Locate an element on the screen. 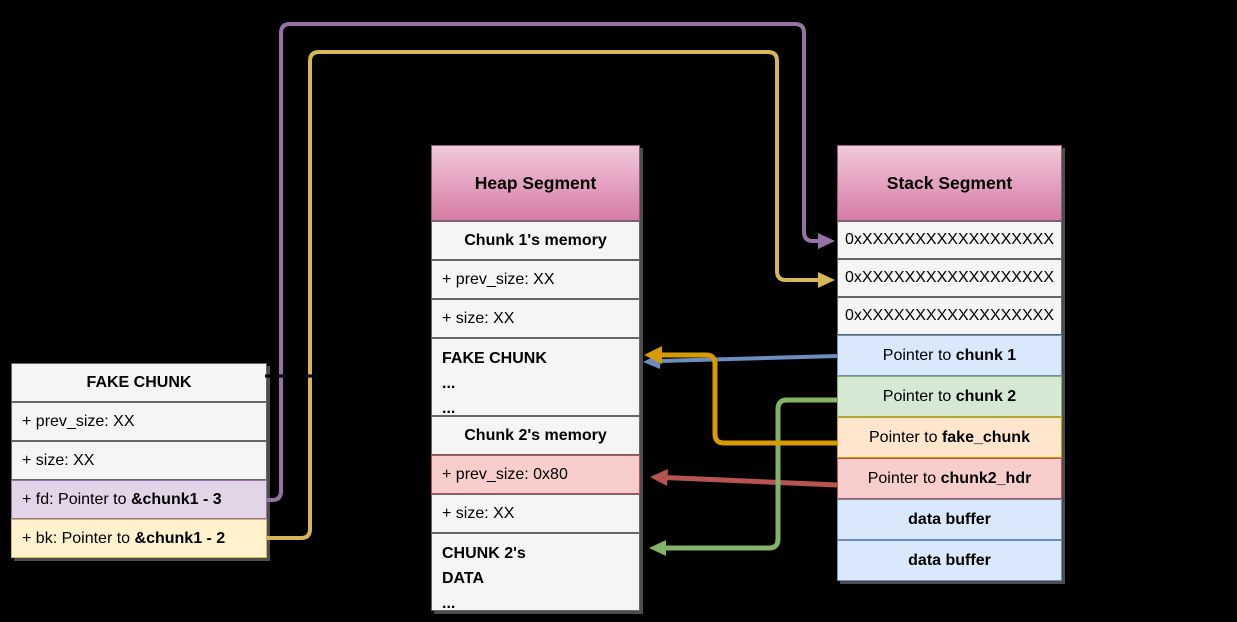  chunk2-prev-size-row: + prev_size: 0x80 is located at coordinates (535, 474).